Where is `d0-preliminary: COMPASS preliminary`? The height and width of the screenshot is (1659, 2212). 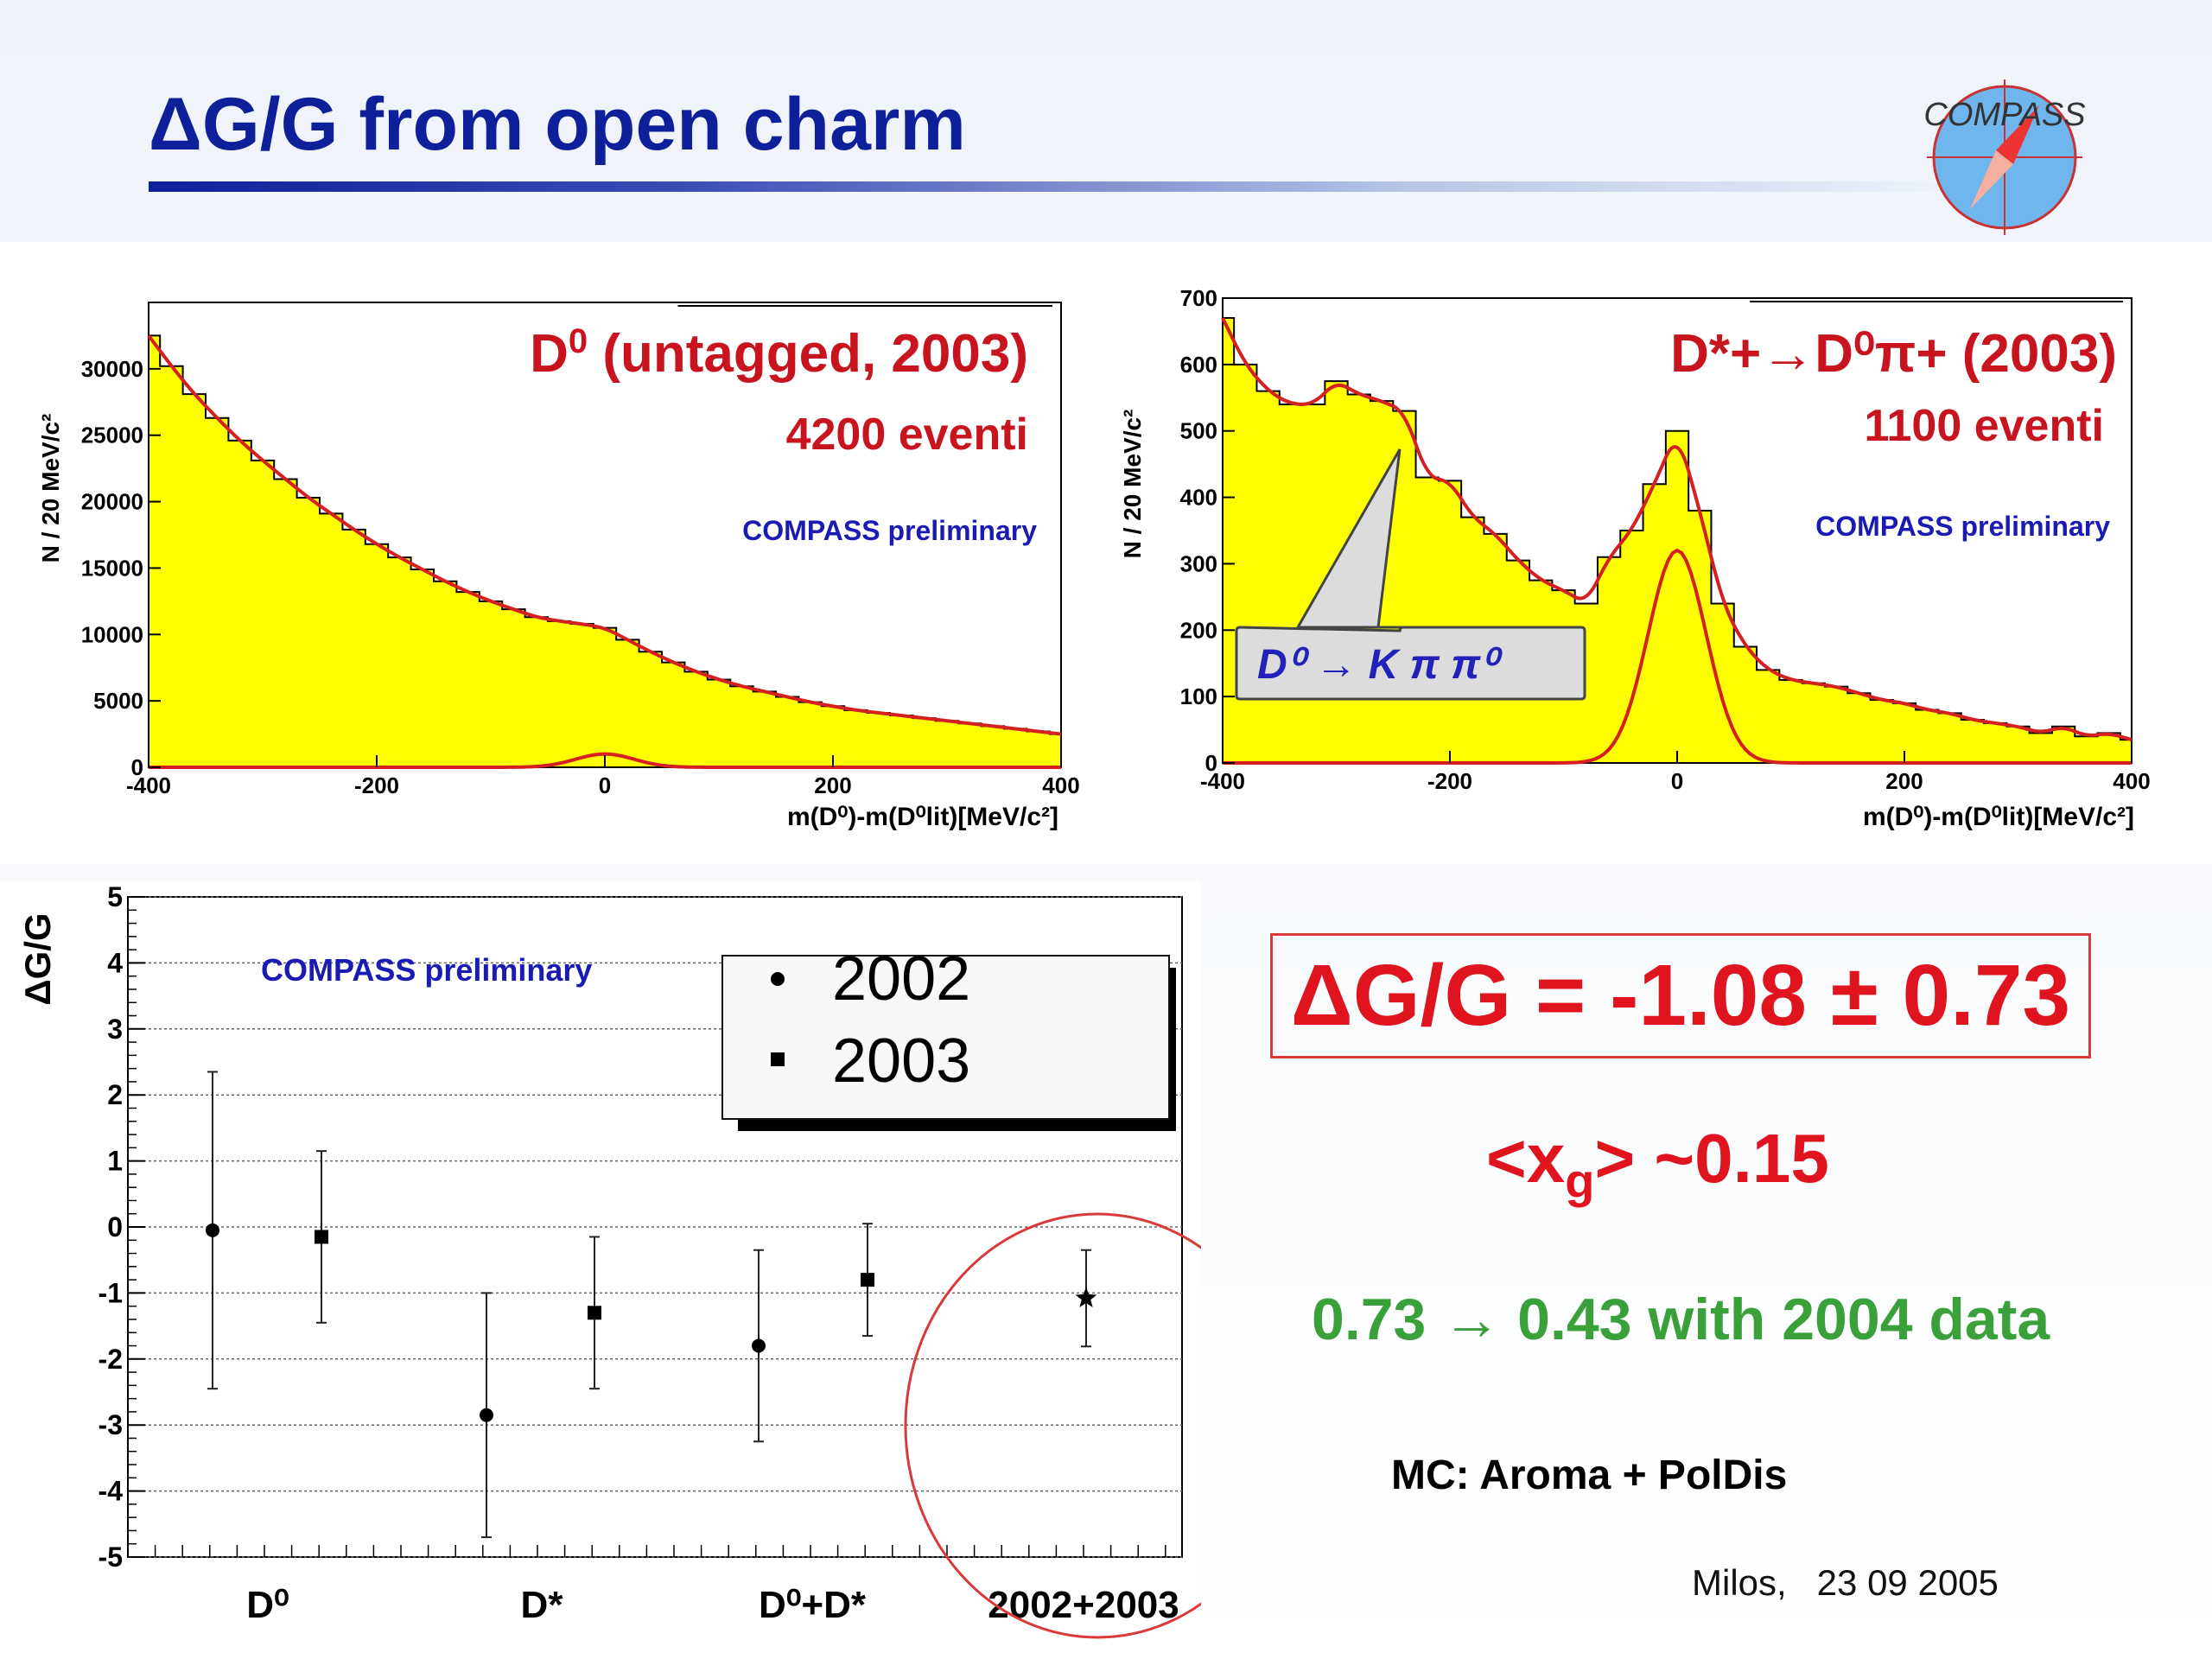 d0-preliminary: COMPASS preliminary is located at coordinates (889, 530).